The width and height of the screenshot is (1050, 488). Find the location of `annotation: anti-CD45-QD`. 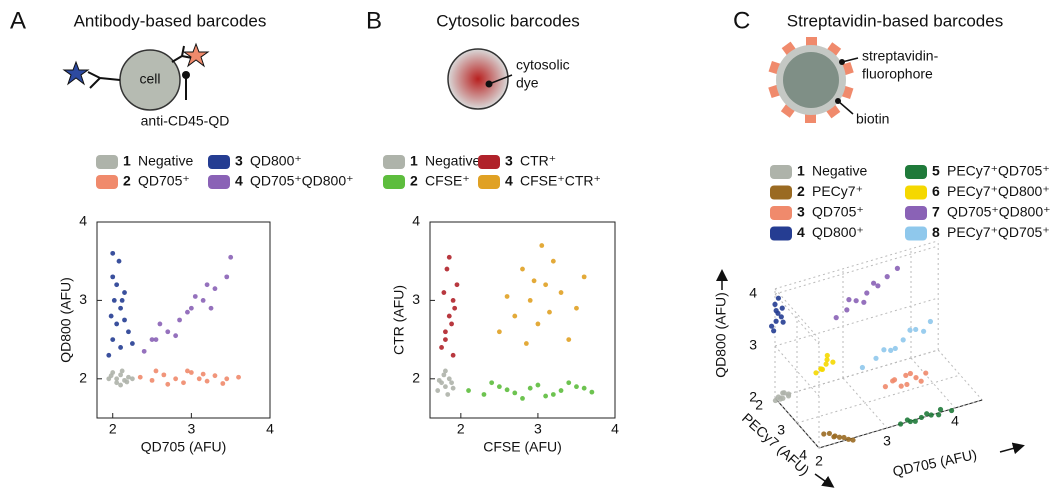

annotation: anti-CD45-QD is located at coordinates (185, 121).